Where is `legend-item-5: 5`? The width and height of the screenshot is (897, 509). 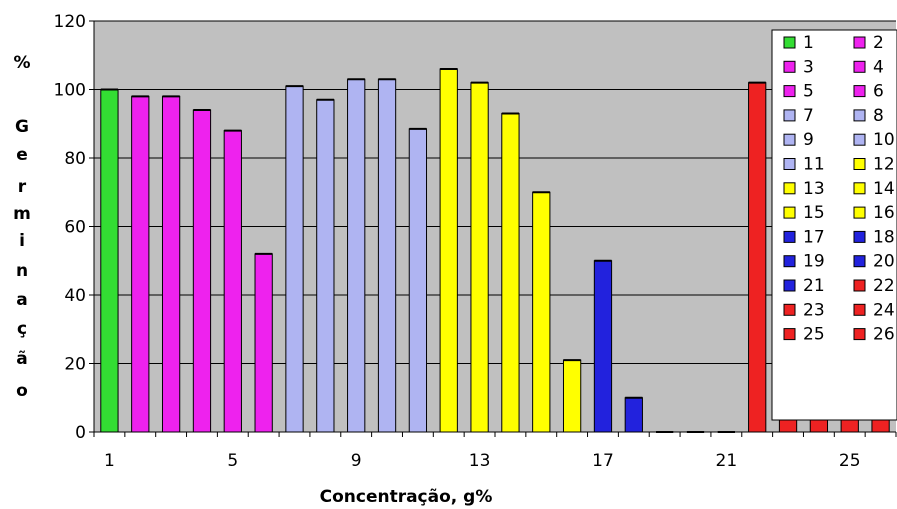
legend-item-5: 5 is located at coordinates (798, 92).